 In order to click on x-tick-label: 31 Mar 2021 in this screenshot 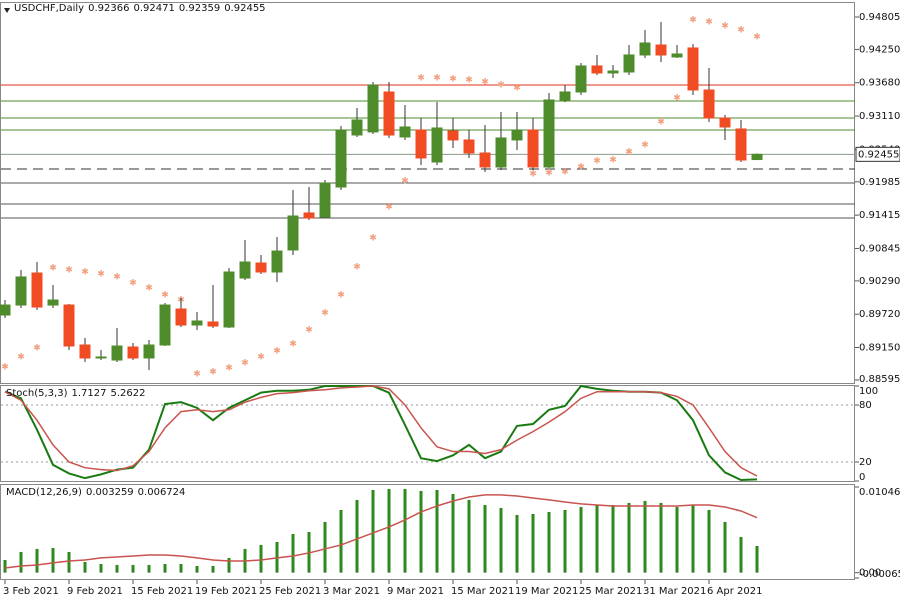, I will do `click(674, 591)`.